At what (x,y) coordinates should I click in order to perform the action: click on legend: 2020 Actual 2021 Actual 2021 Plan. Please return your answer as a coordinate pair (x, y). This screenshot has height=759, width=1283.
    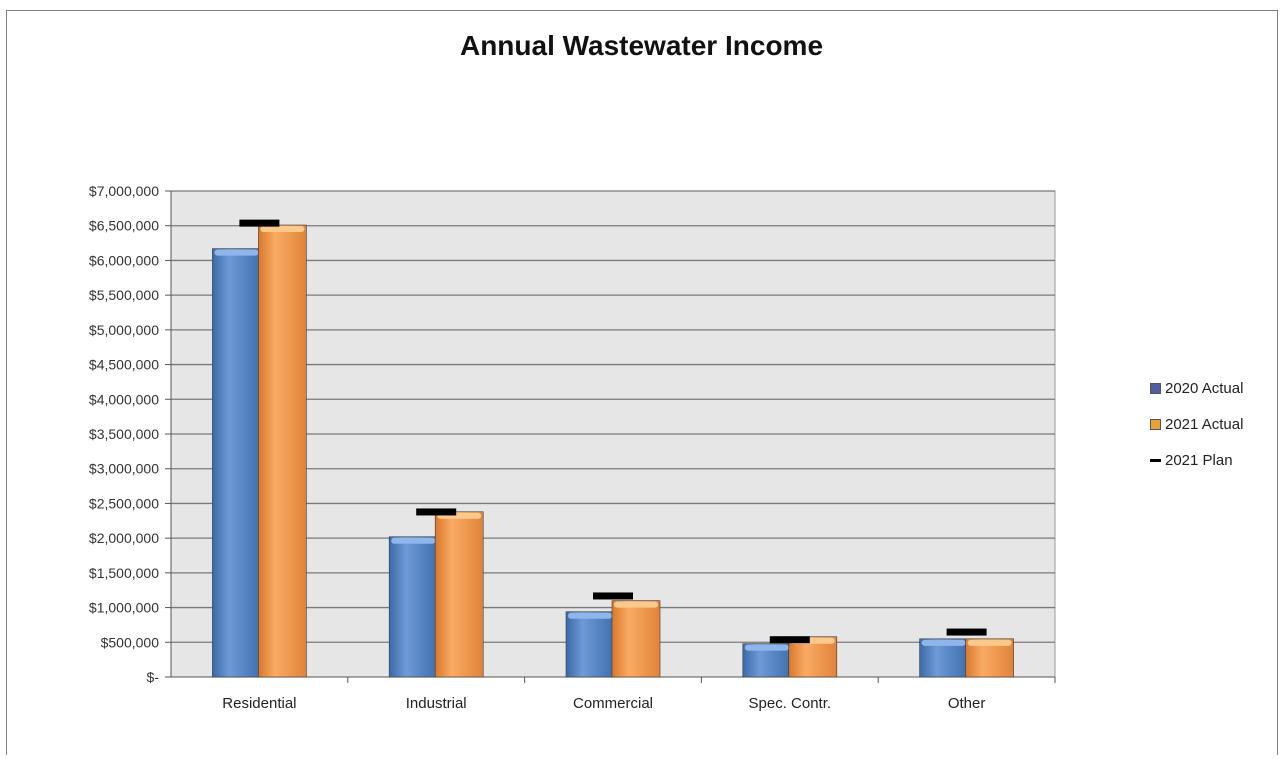
    Looking at the image, I should click on (1196, 424).